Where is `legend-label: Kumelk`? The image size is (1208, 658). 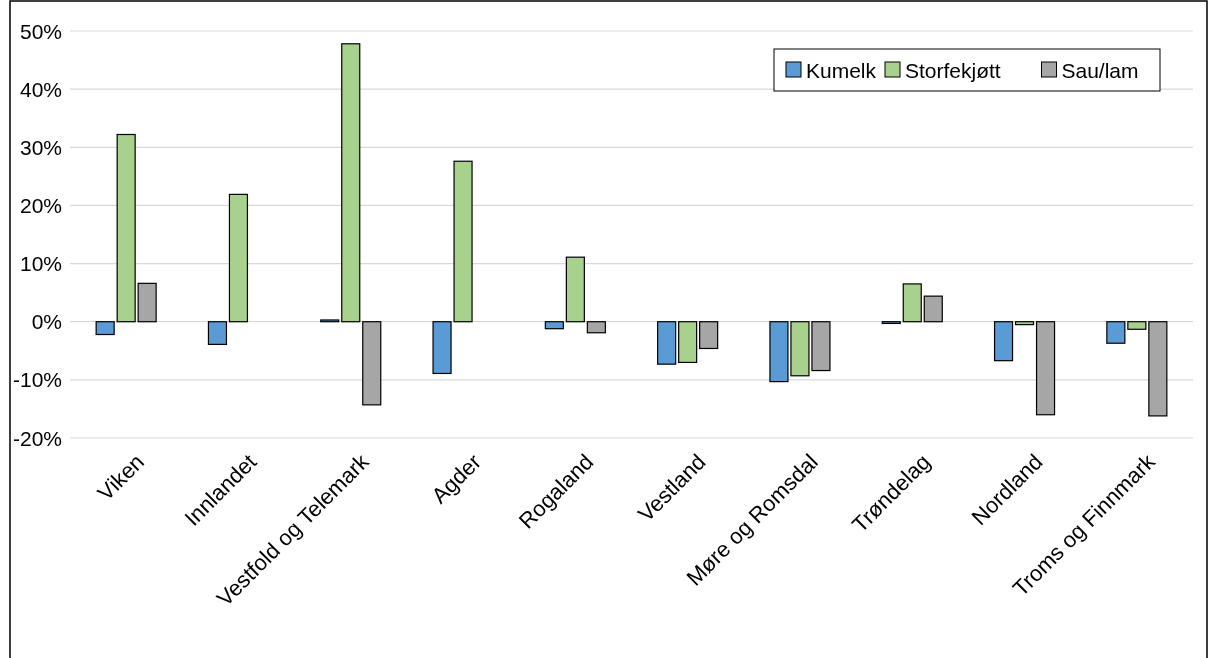
legend-label: Kumelk is located at coordinates (841, 70).